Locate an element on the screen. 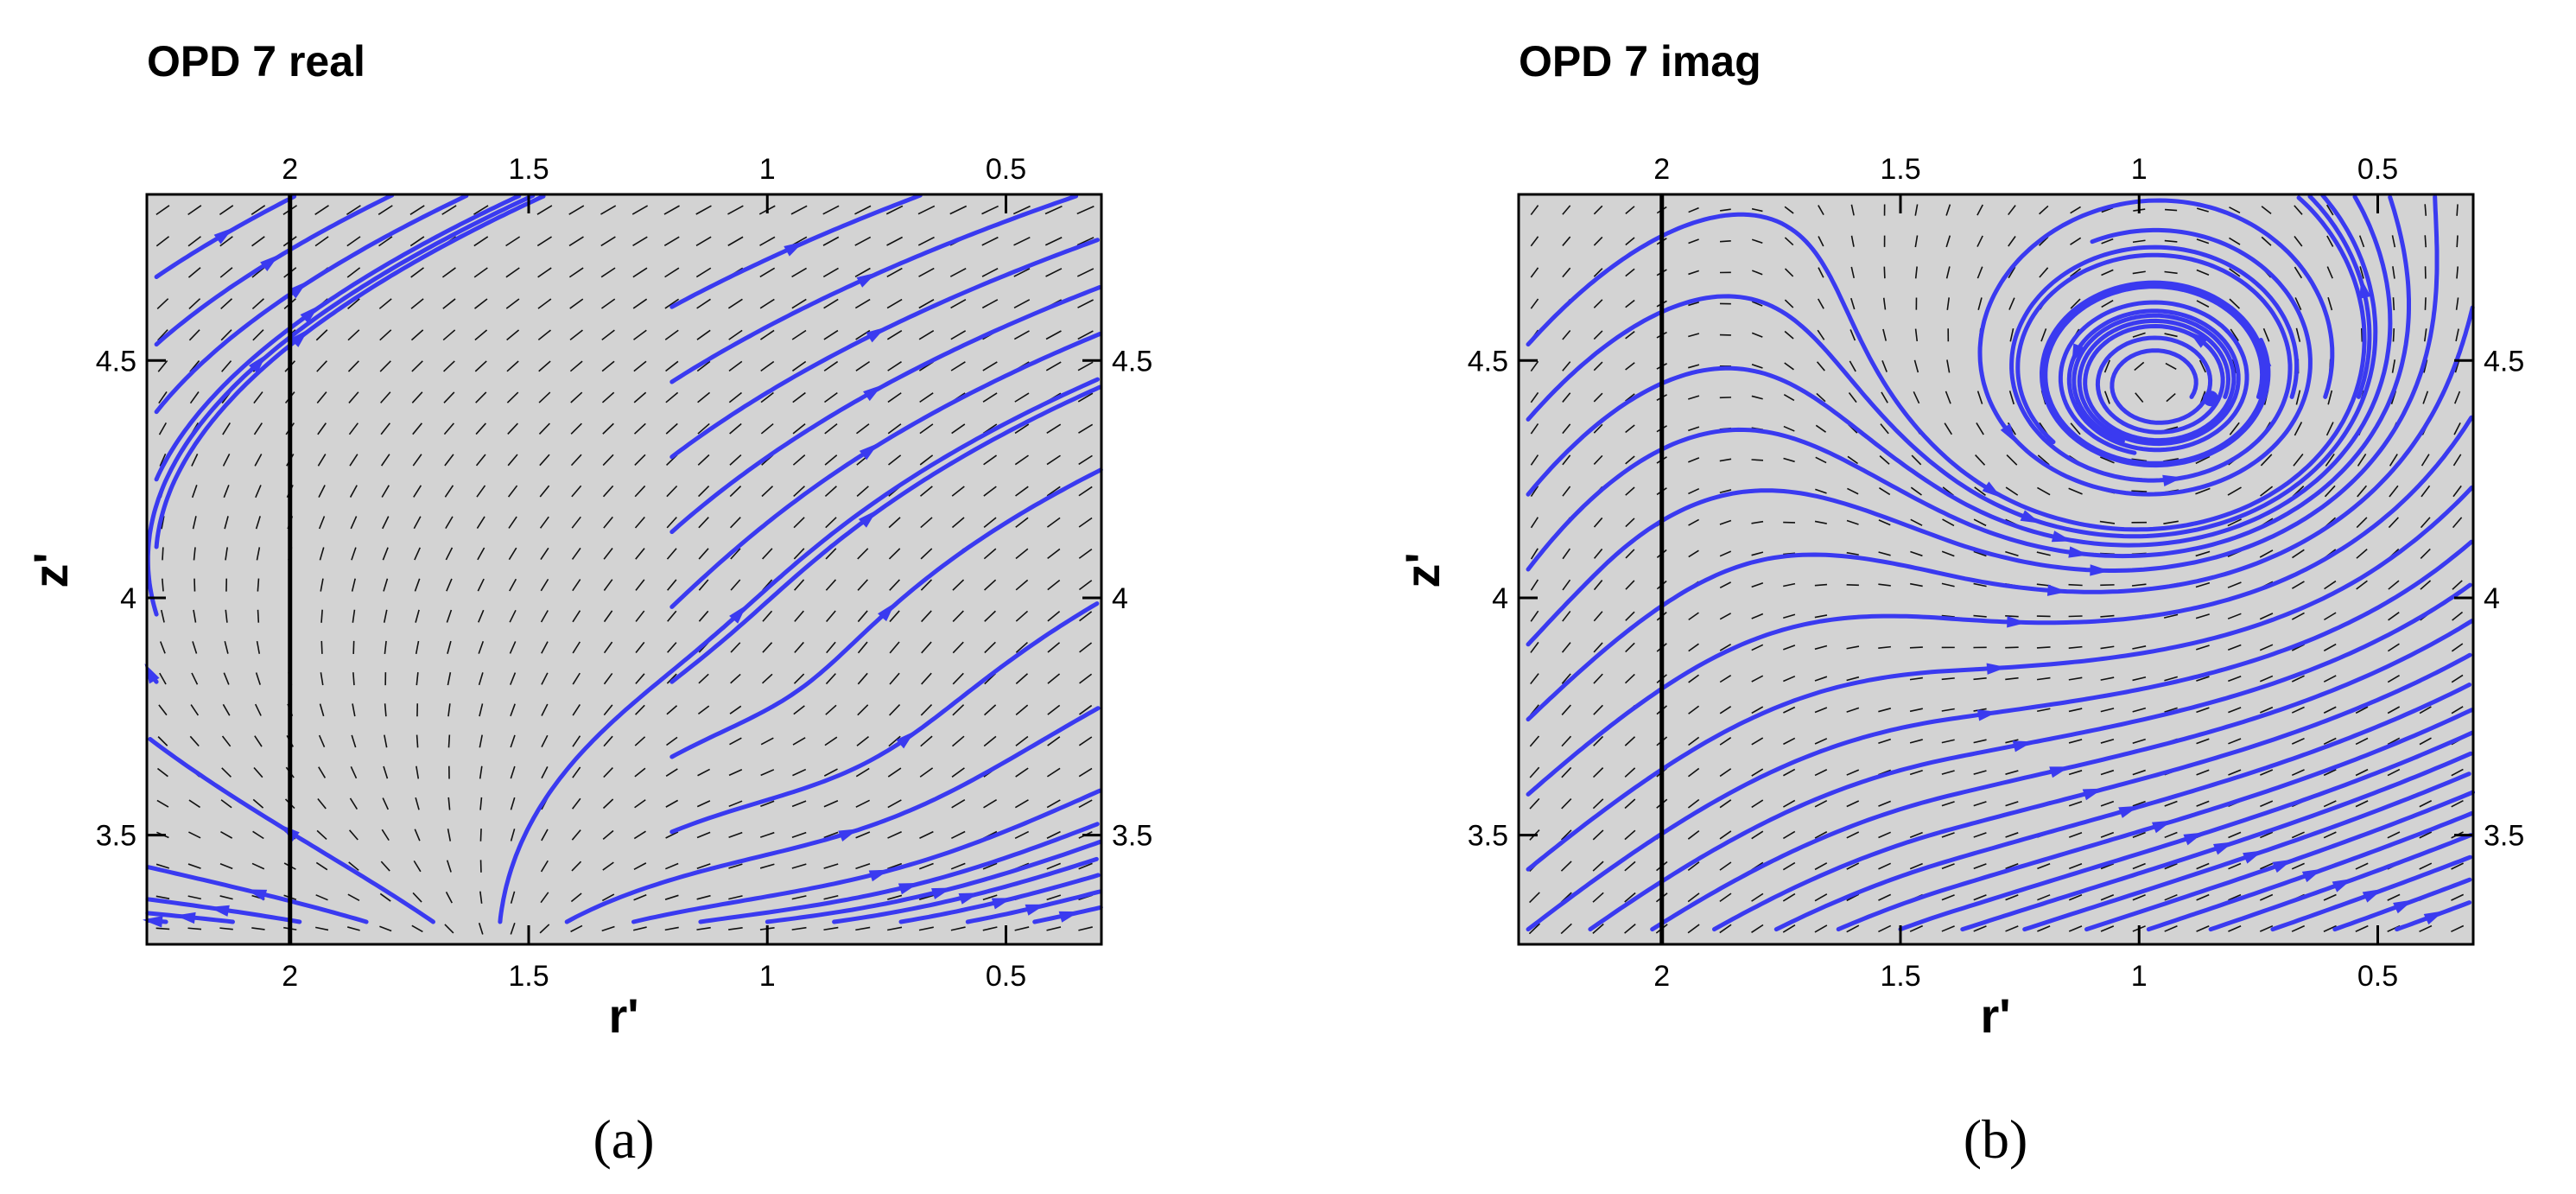 The height and width of the screenshot is (1194, 2576). panel-b-x-tick-label-top: 1.5 is located at coordinates (1900, 169).